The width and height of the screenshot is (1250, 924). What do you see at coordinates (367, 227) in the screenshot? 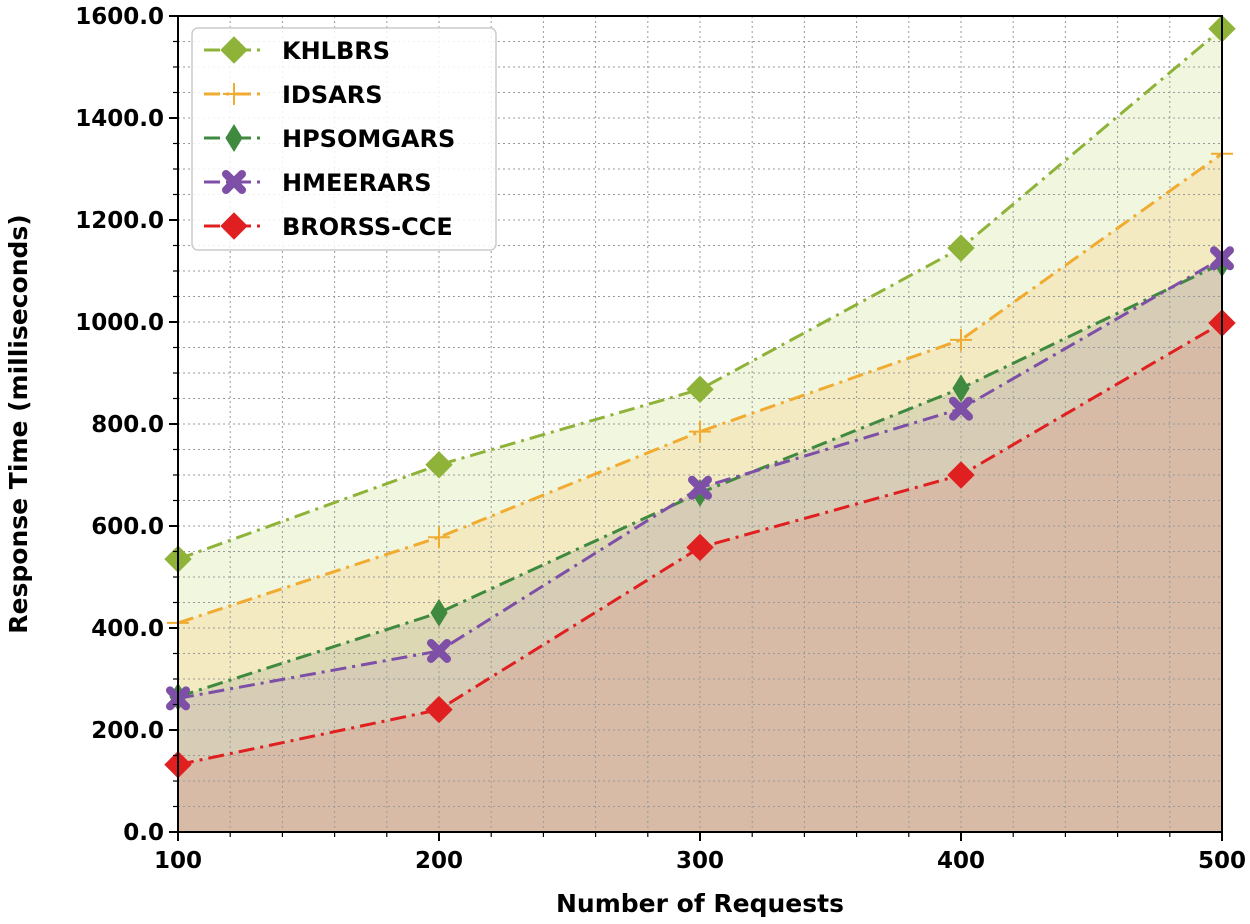
I see `legend-label: BRORSS-CCE` at bounding box center [367, 227].